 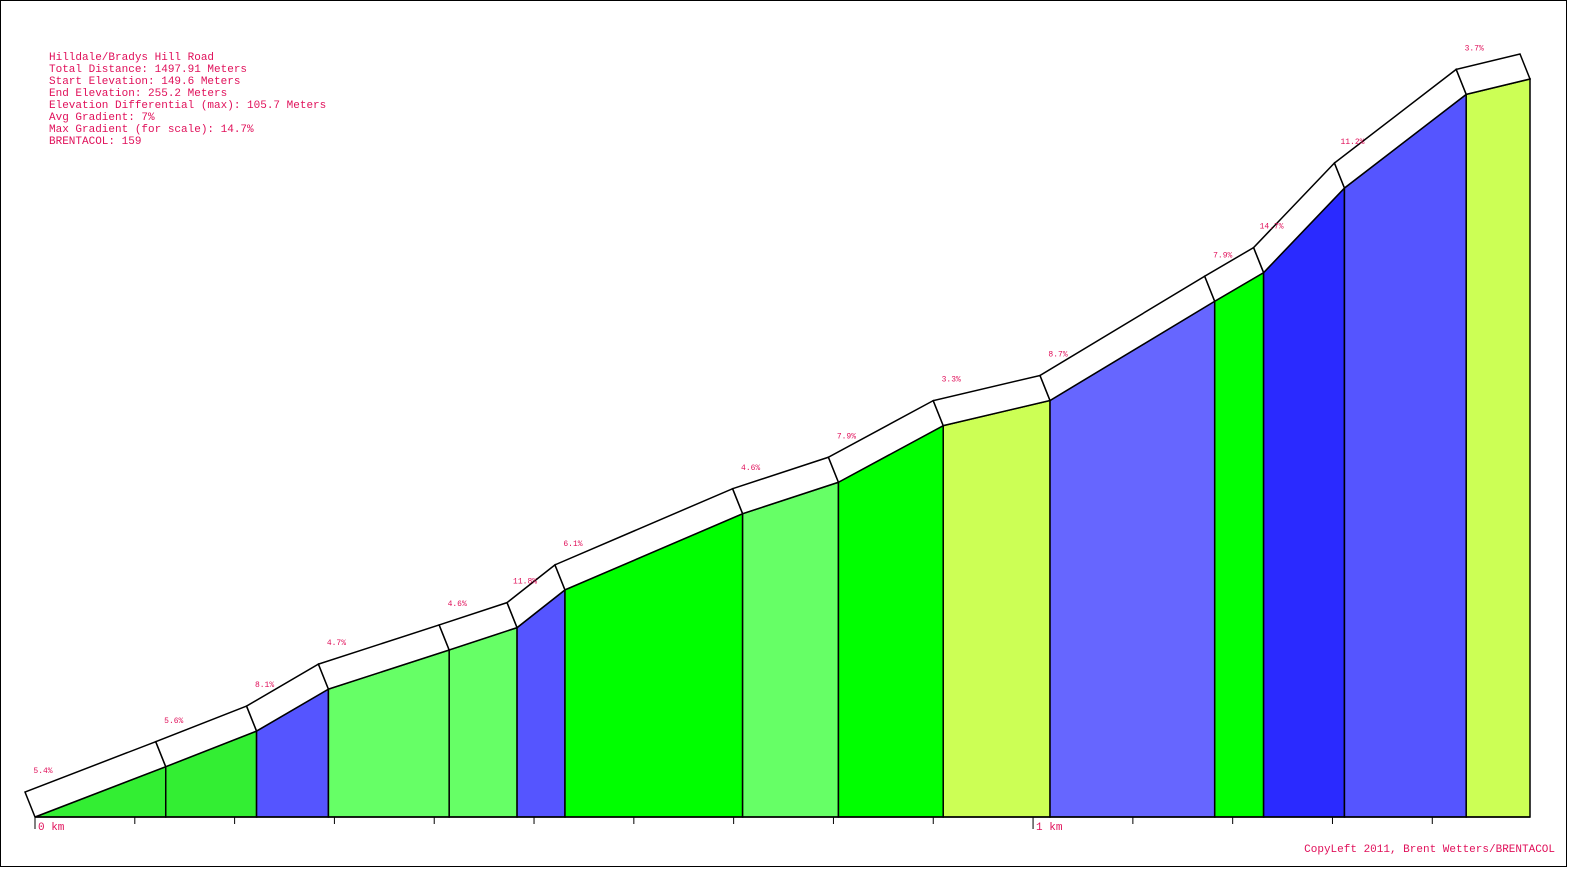 I want to click on gradient-label: 5.6%, so click(x=173, y=721).